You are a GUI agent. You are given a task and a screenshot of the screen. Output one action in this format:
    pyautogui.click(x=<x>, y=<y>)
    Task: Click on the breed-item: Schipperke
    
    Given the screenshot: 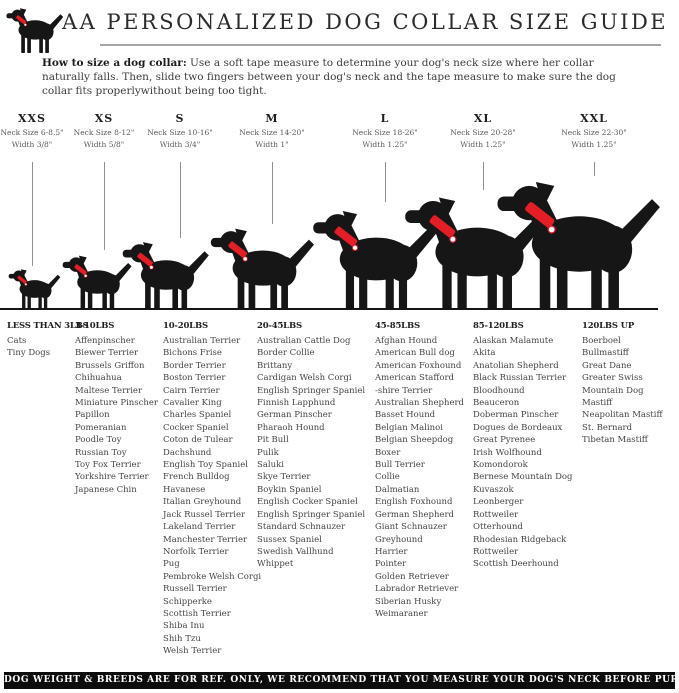 What is the action you would take?
    pyautogui.click(x=187, y=601)
    